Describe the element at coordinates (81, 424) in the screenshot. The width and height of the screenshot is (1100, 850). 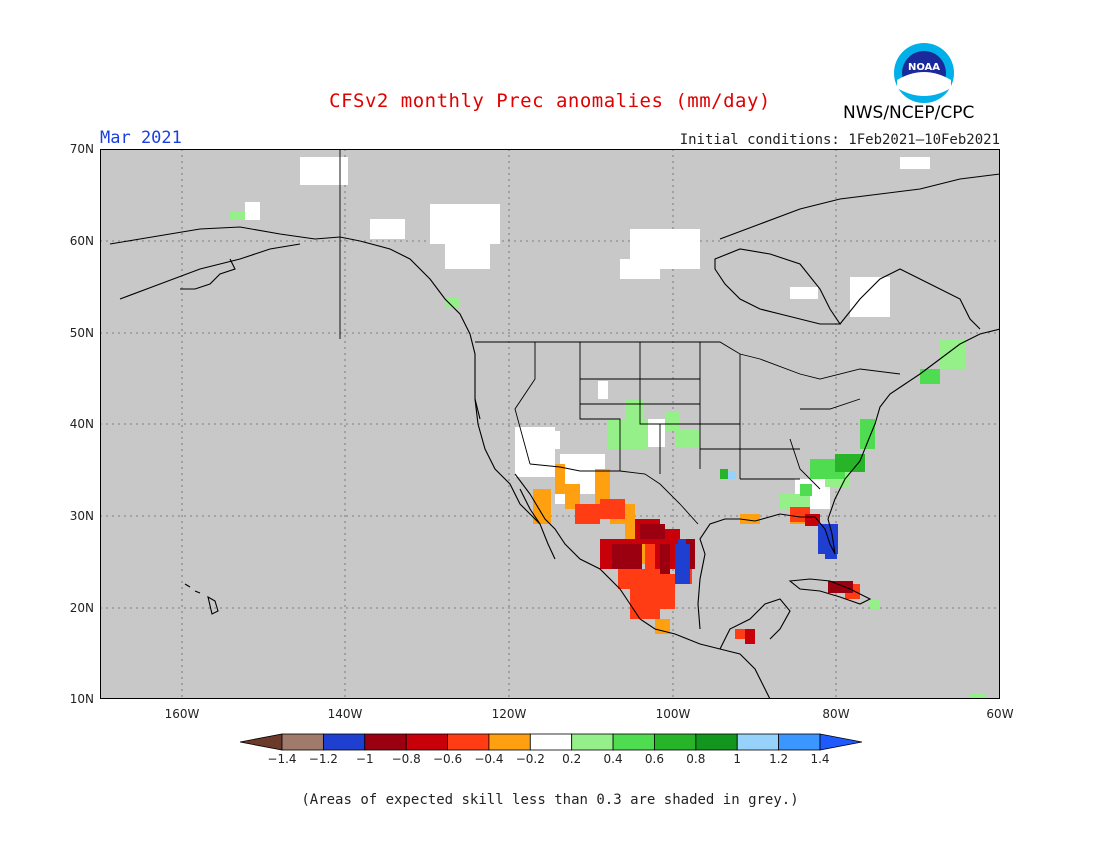
I see `lat-label-40n: 40N` at that location.